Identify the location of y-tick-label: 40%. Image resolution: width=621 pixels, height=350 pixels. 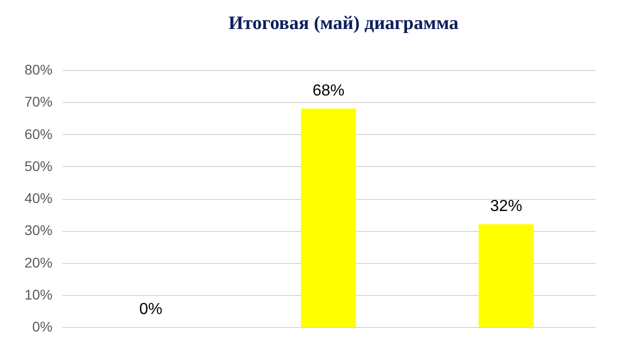
(38, 198).